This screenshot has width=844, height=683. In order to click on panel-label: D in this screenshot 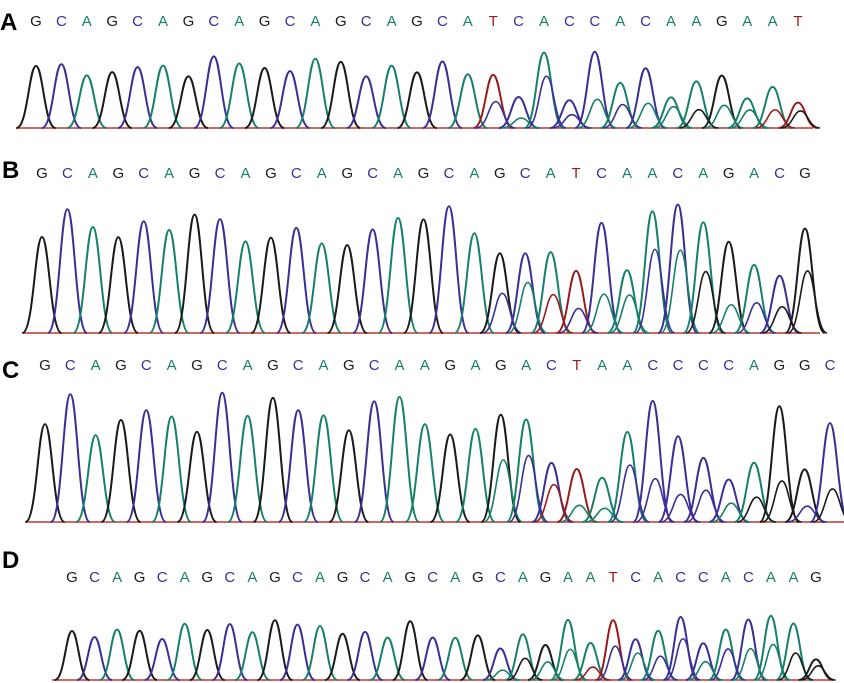, I will do `click(10, 560)`.